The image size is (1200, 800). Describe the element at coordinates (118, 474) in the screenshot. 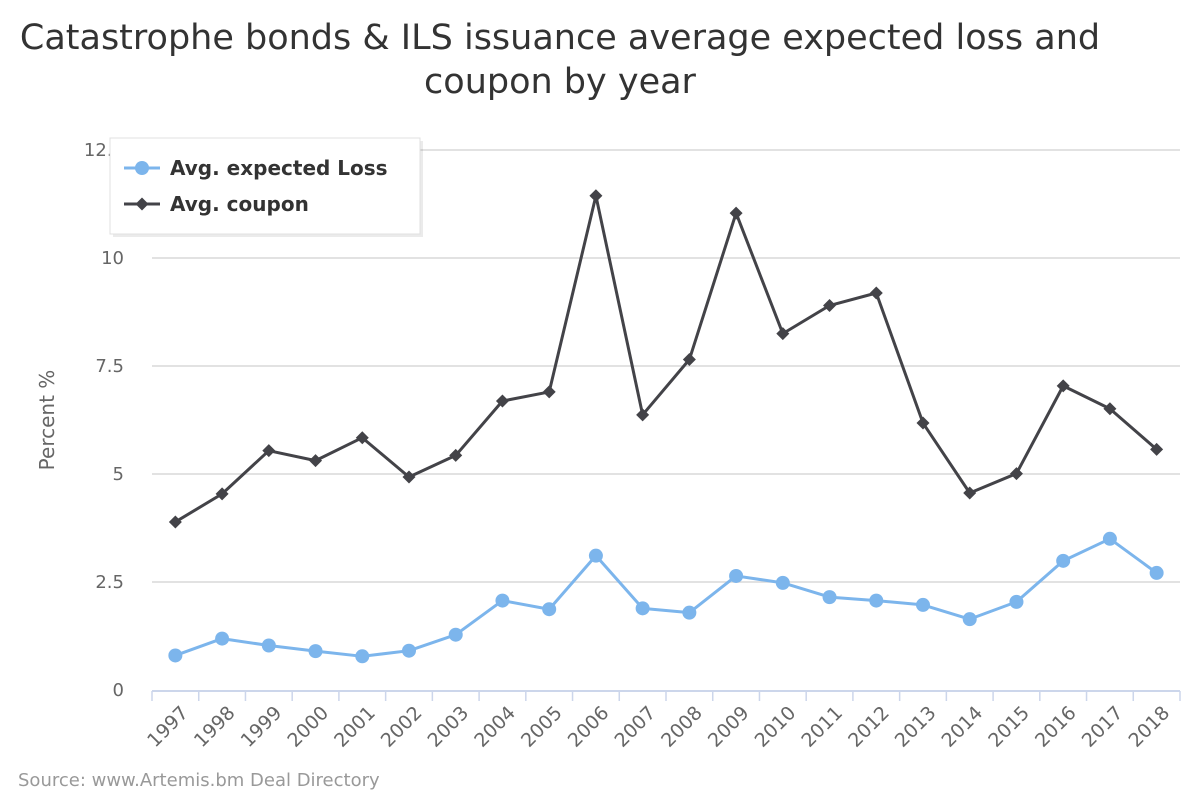

I see `y-tick-label: 5` at that location.